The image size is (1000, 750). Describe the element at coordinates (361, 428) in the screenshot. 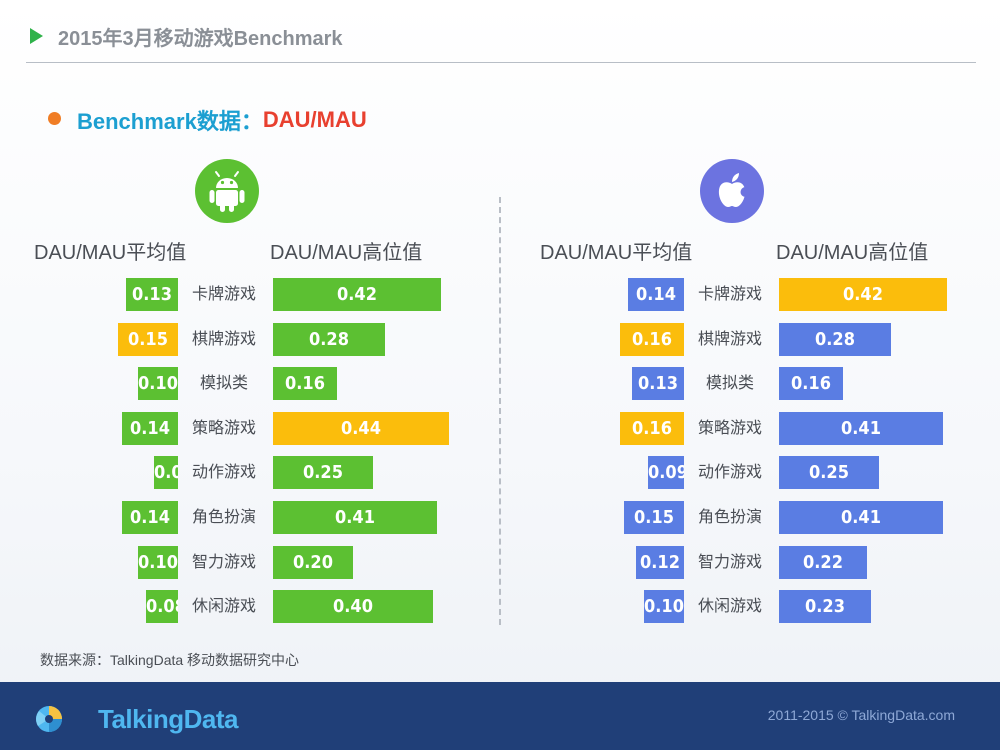

I see `android-high-bar: 0.44` at that location.